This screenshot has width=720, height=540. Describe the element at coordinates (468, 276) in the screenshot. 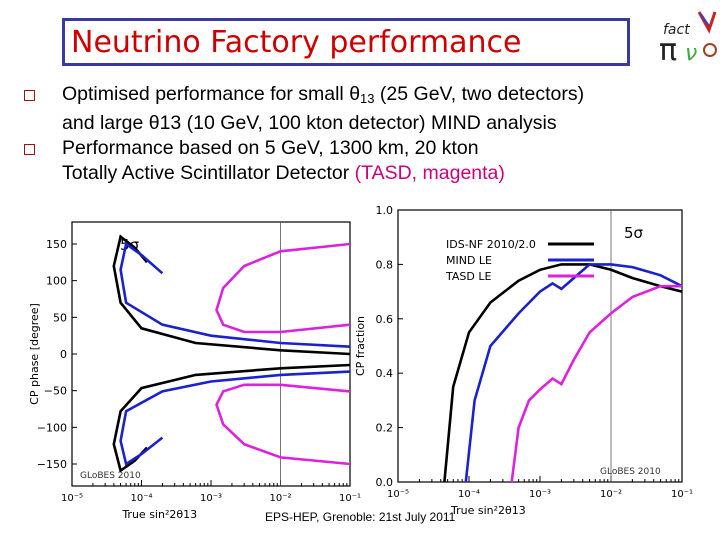

I see `legend-label: TASD LE` at that location.